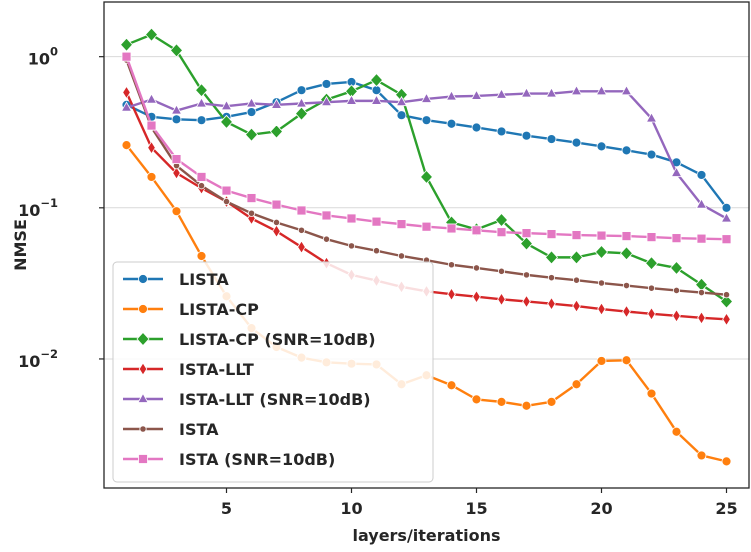 The image size is (751, 552). I want to click on x-tick-label: 5, so click(226, 508).